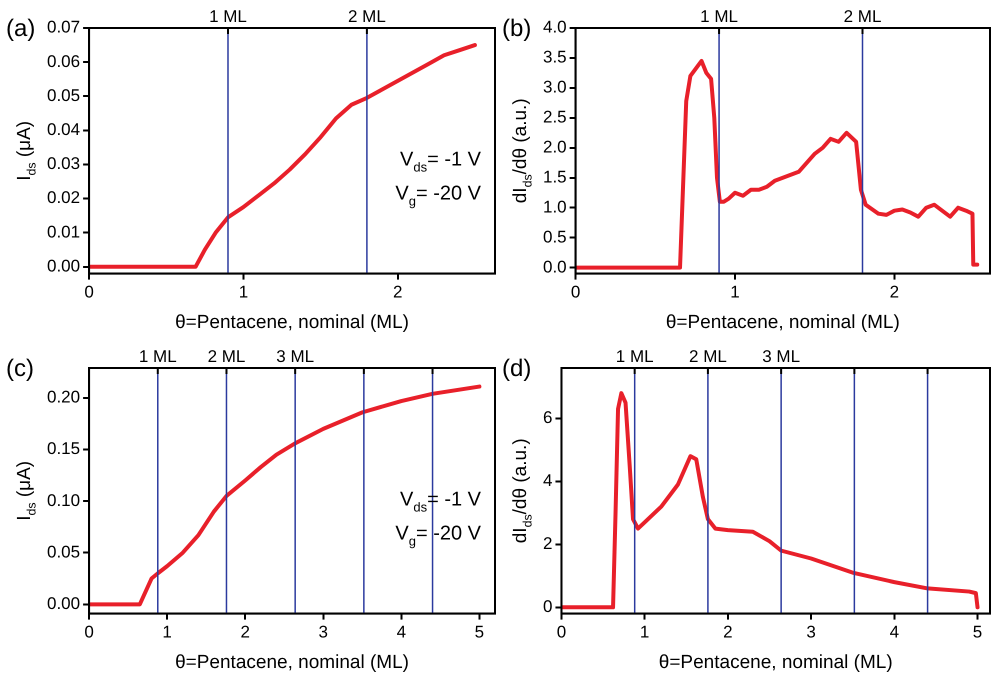  I want to click on y-tick-label: 0.15, so click(63, 448).